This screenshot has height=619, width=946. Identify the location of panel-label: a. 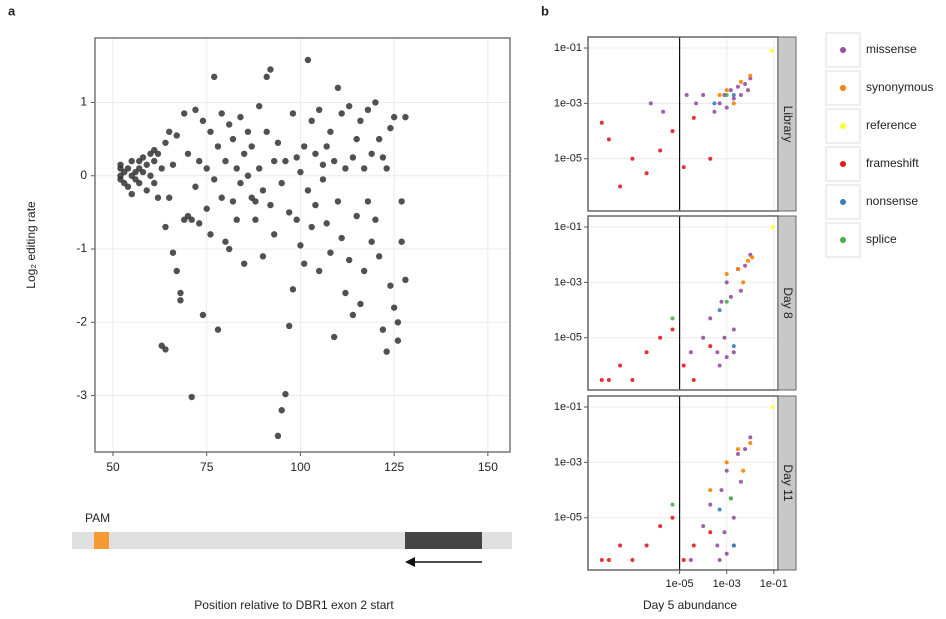
(12, 10).